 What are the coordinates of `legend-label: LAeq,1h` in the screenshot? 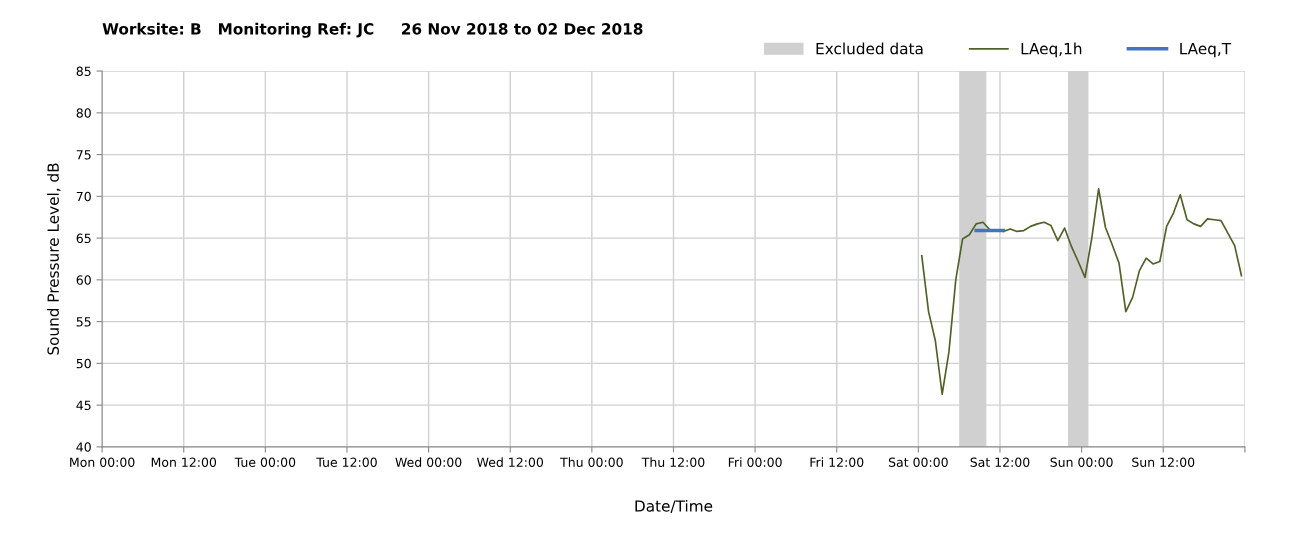 It's located at (1051, 50).